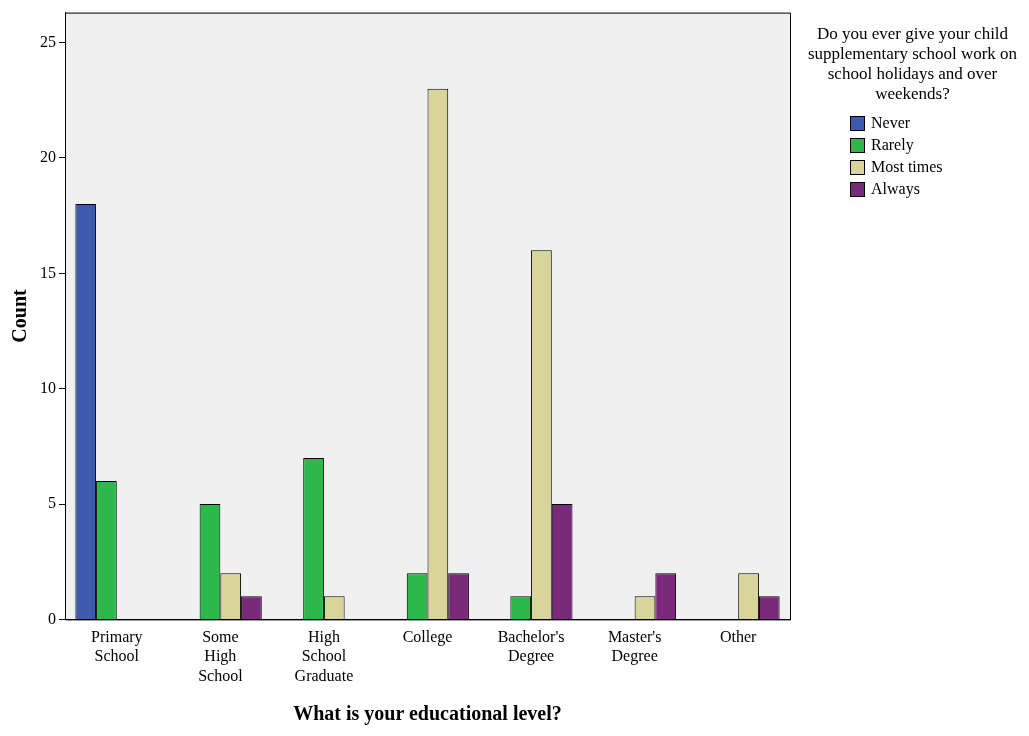 The width and height of the screenshot is (1029, 736). I want to click on y-tick-label: 15, so click(48, 272).